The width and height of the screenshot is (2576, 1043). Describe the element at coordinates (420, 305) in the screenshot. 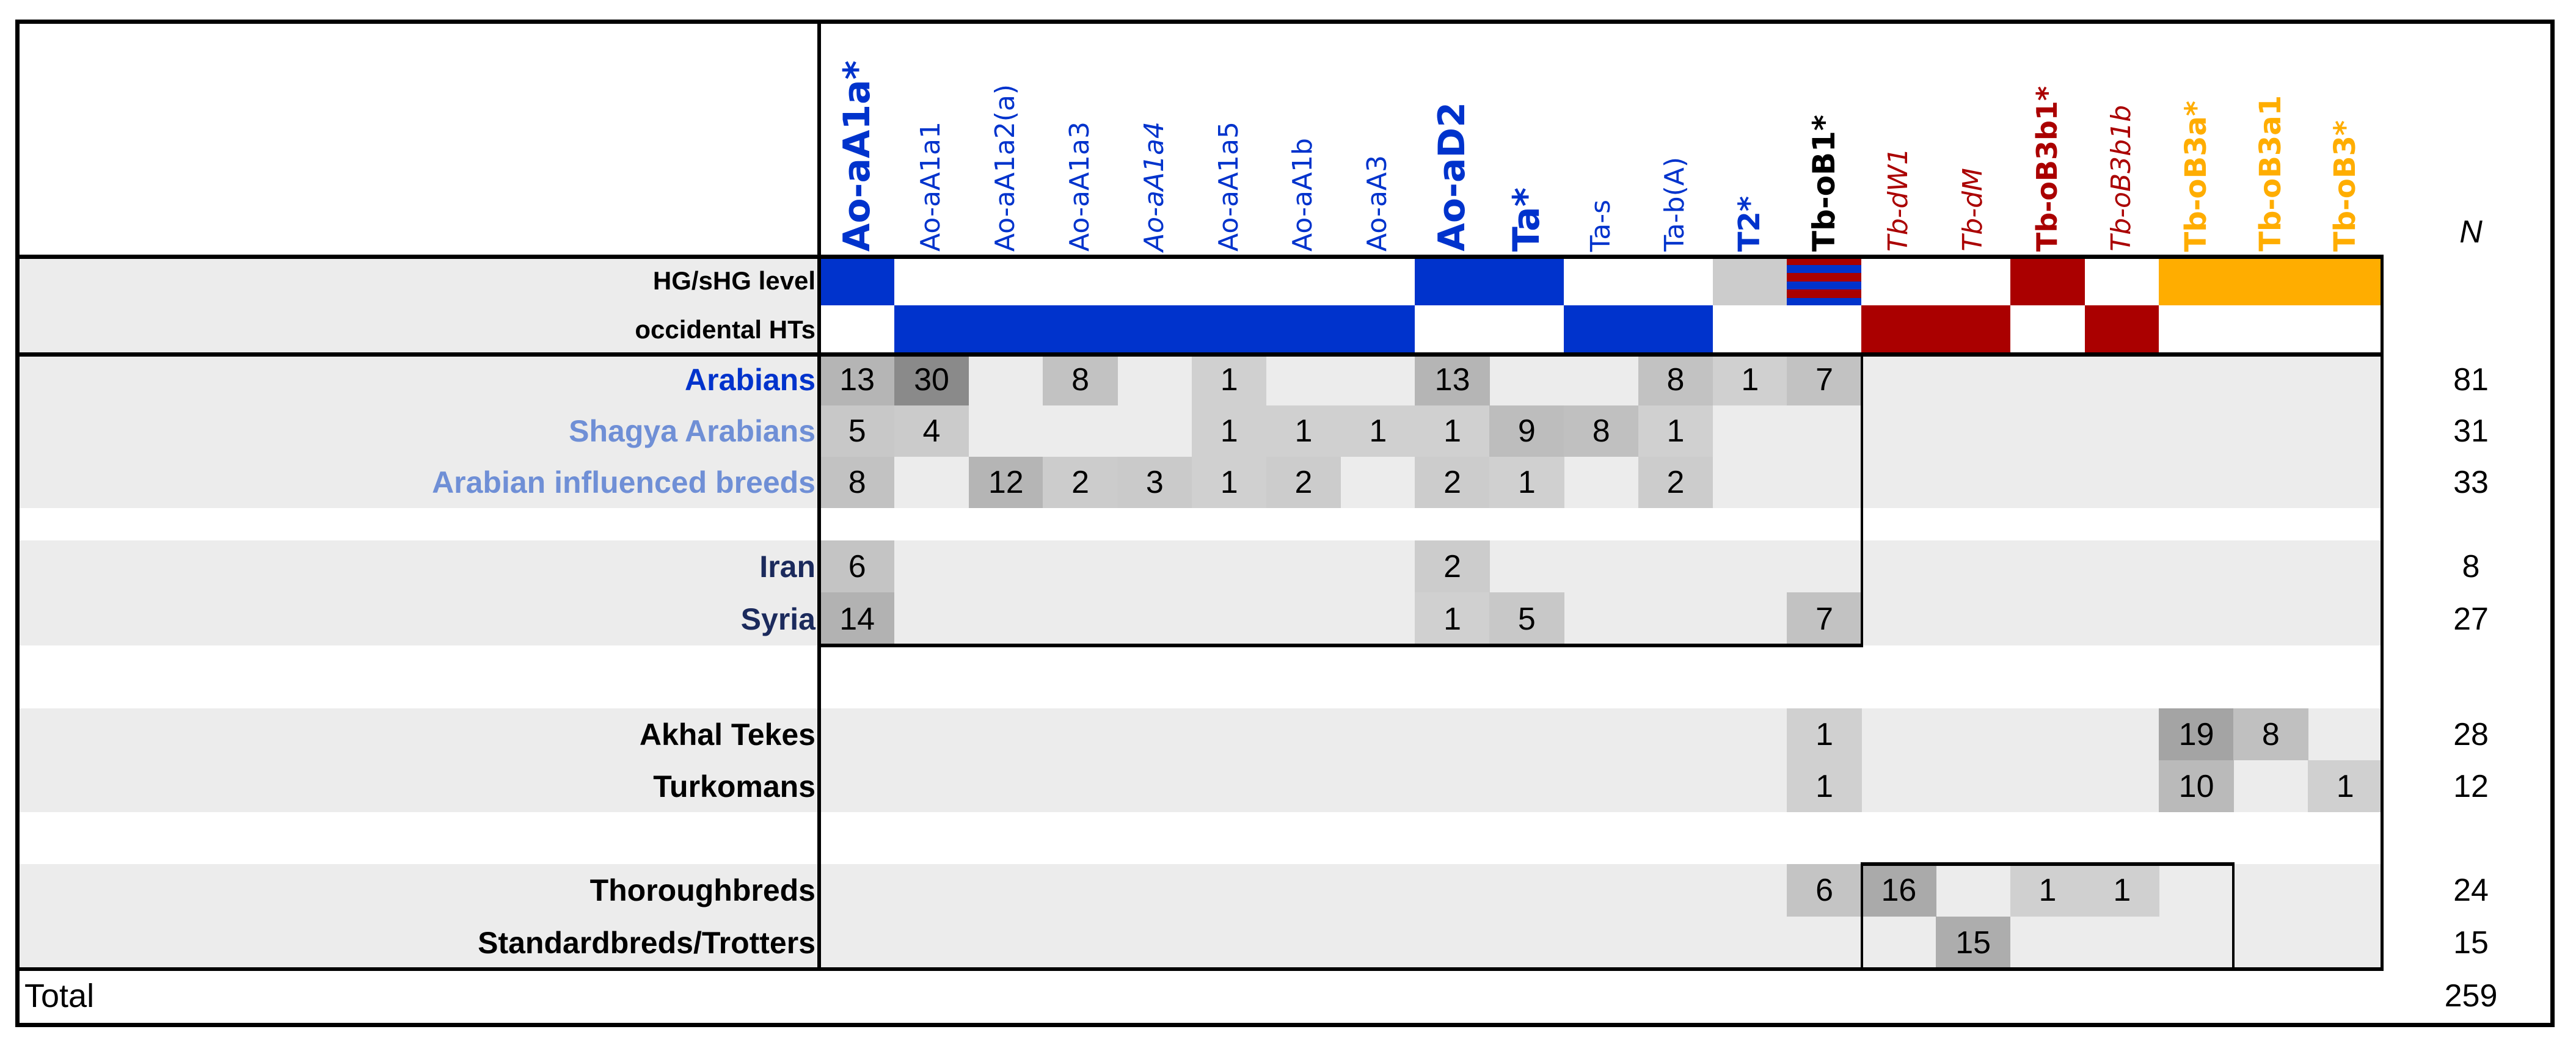

I see `band-label-bg` at that location.